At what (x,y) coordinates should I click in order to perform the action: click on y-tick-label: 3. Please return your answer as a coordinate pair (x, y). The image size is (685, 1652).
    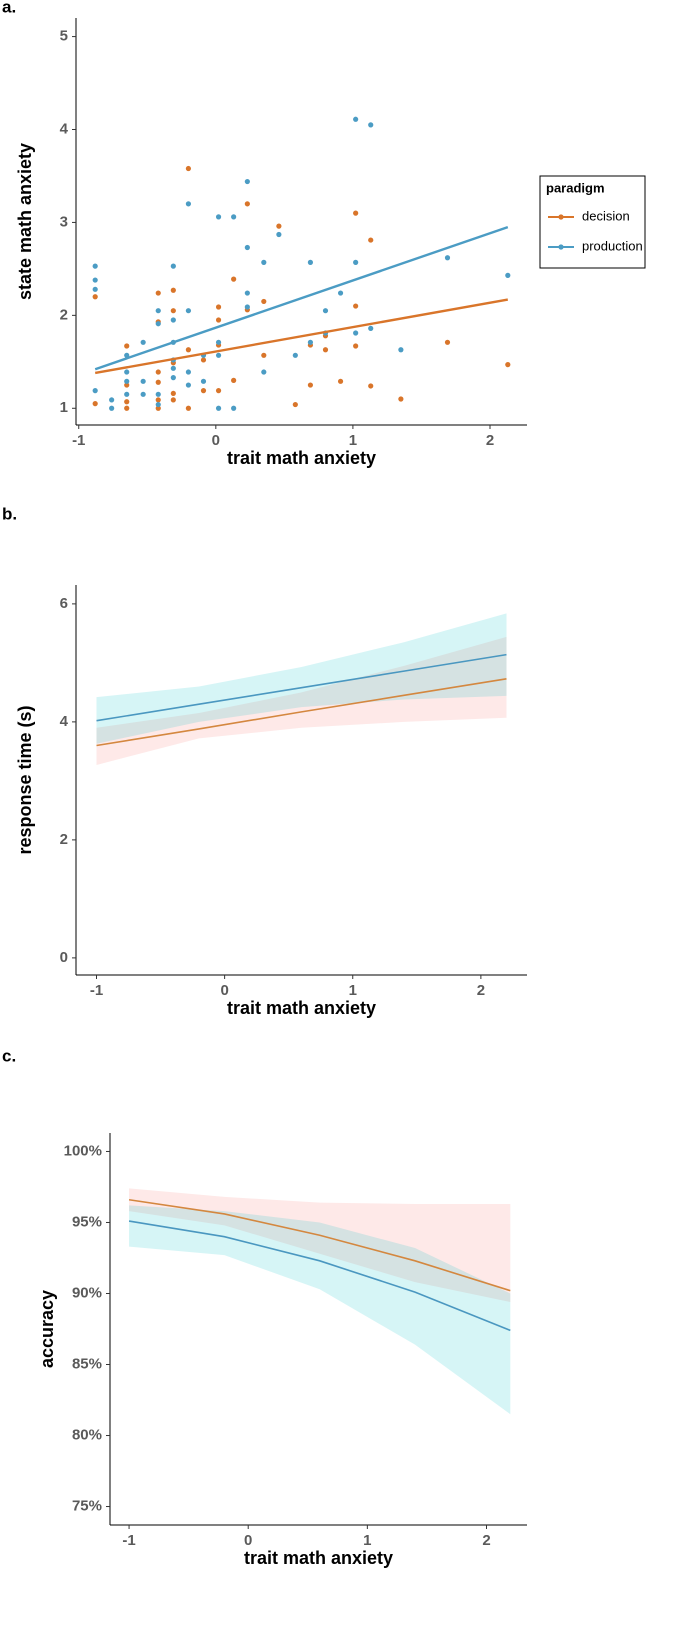
    Looking at the image, I should click on (64, 221).